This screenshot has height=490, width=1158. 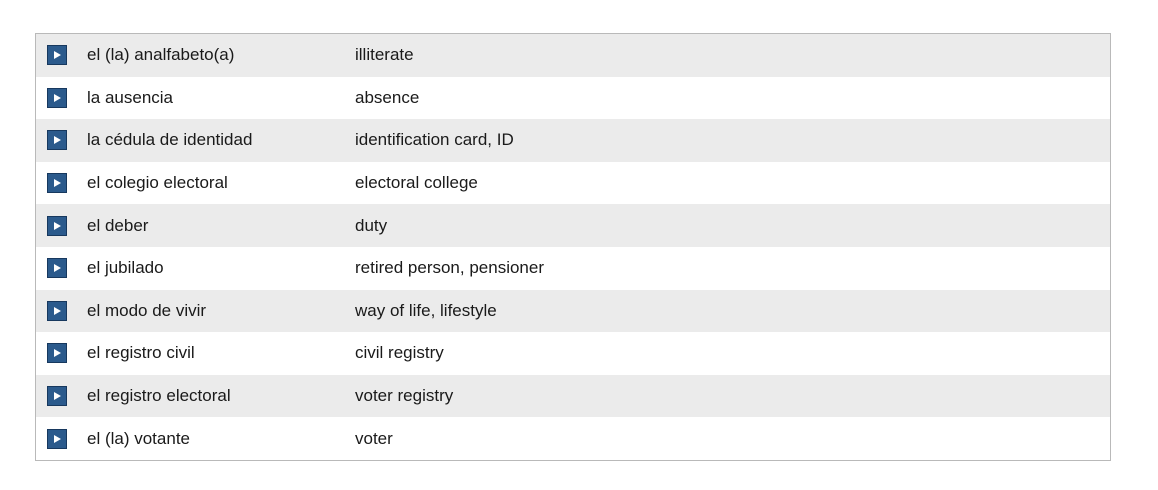 What do you see at coordinates (404, 396) in the screenshot?
I see `english-translation: voter registry` at bounding box center [404, 396].